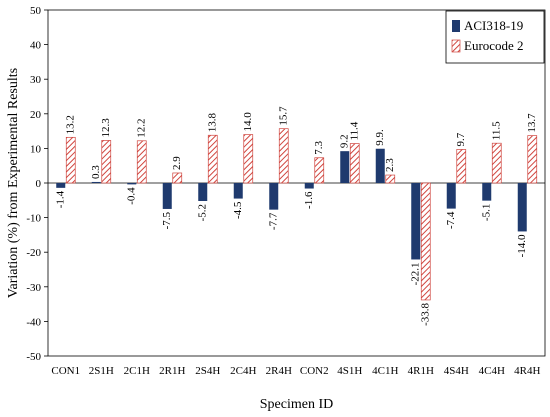  Describe the element at coordinates (36, 149) in the screenshot. I see `y-tick-label: 10` at that location.